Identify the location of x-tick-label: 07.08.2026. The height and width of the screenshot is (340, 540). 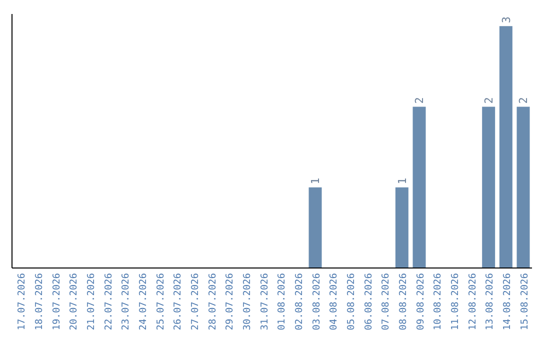
(386, 301).